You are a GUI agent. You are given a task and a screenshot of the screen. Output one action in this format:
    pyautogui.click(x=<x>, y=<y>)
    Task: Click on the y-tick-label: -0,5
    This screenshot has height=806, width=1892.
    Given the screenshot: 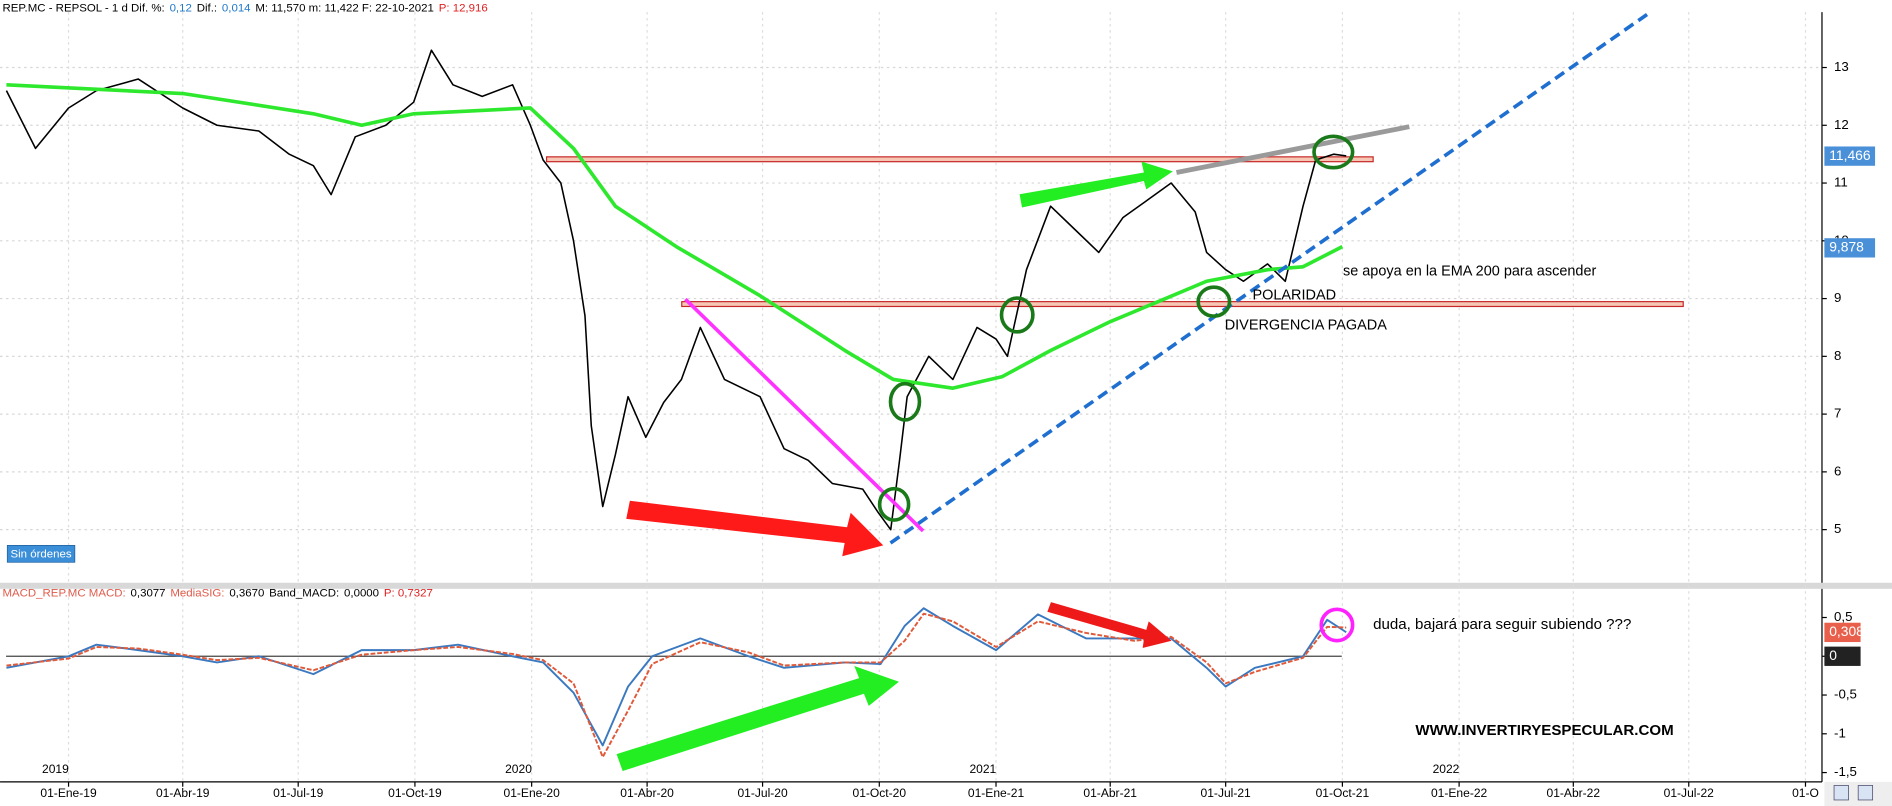 What is the action you would take?
    pyautogui.click(x=1845, y=694)
    